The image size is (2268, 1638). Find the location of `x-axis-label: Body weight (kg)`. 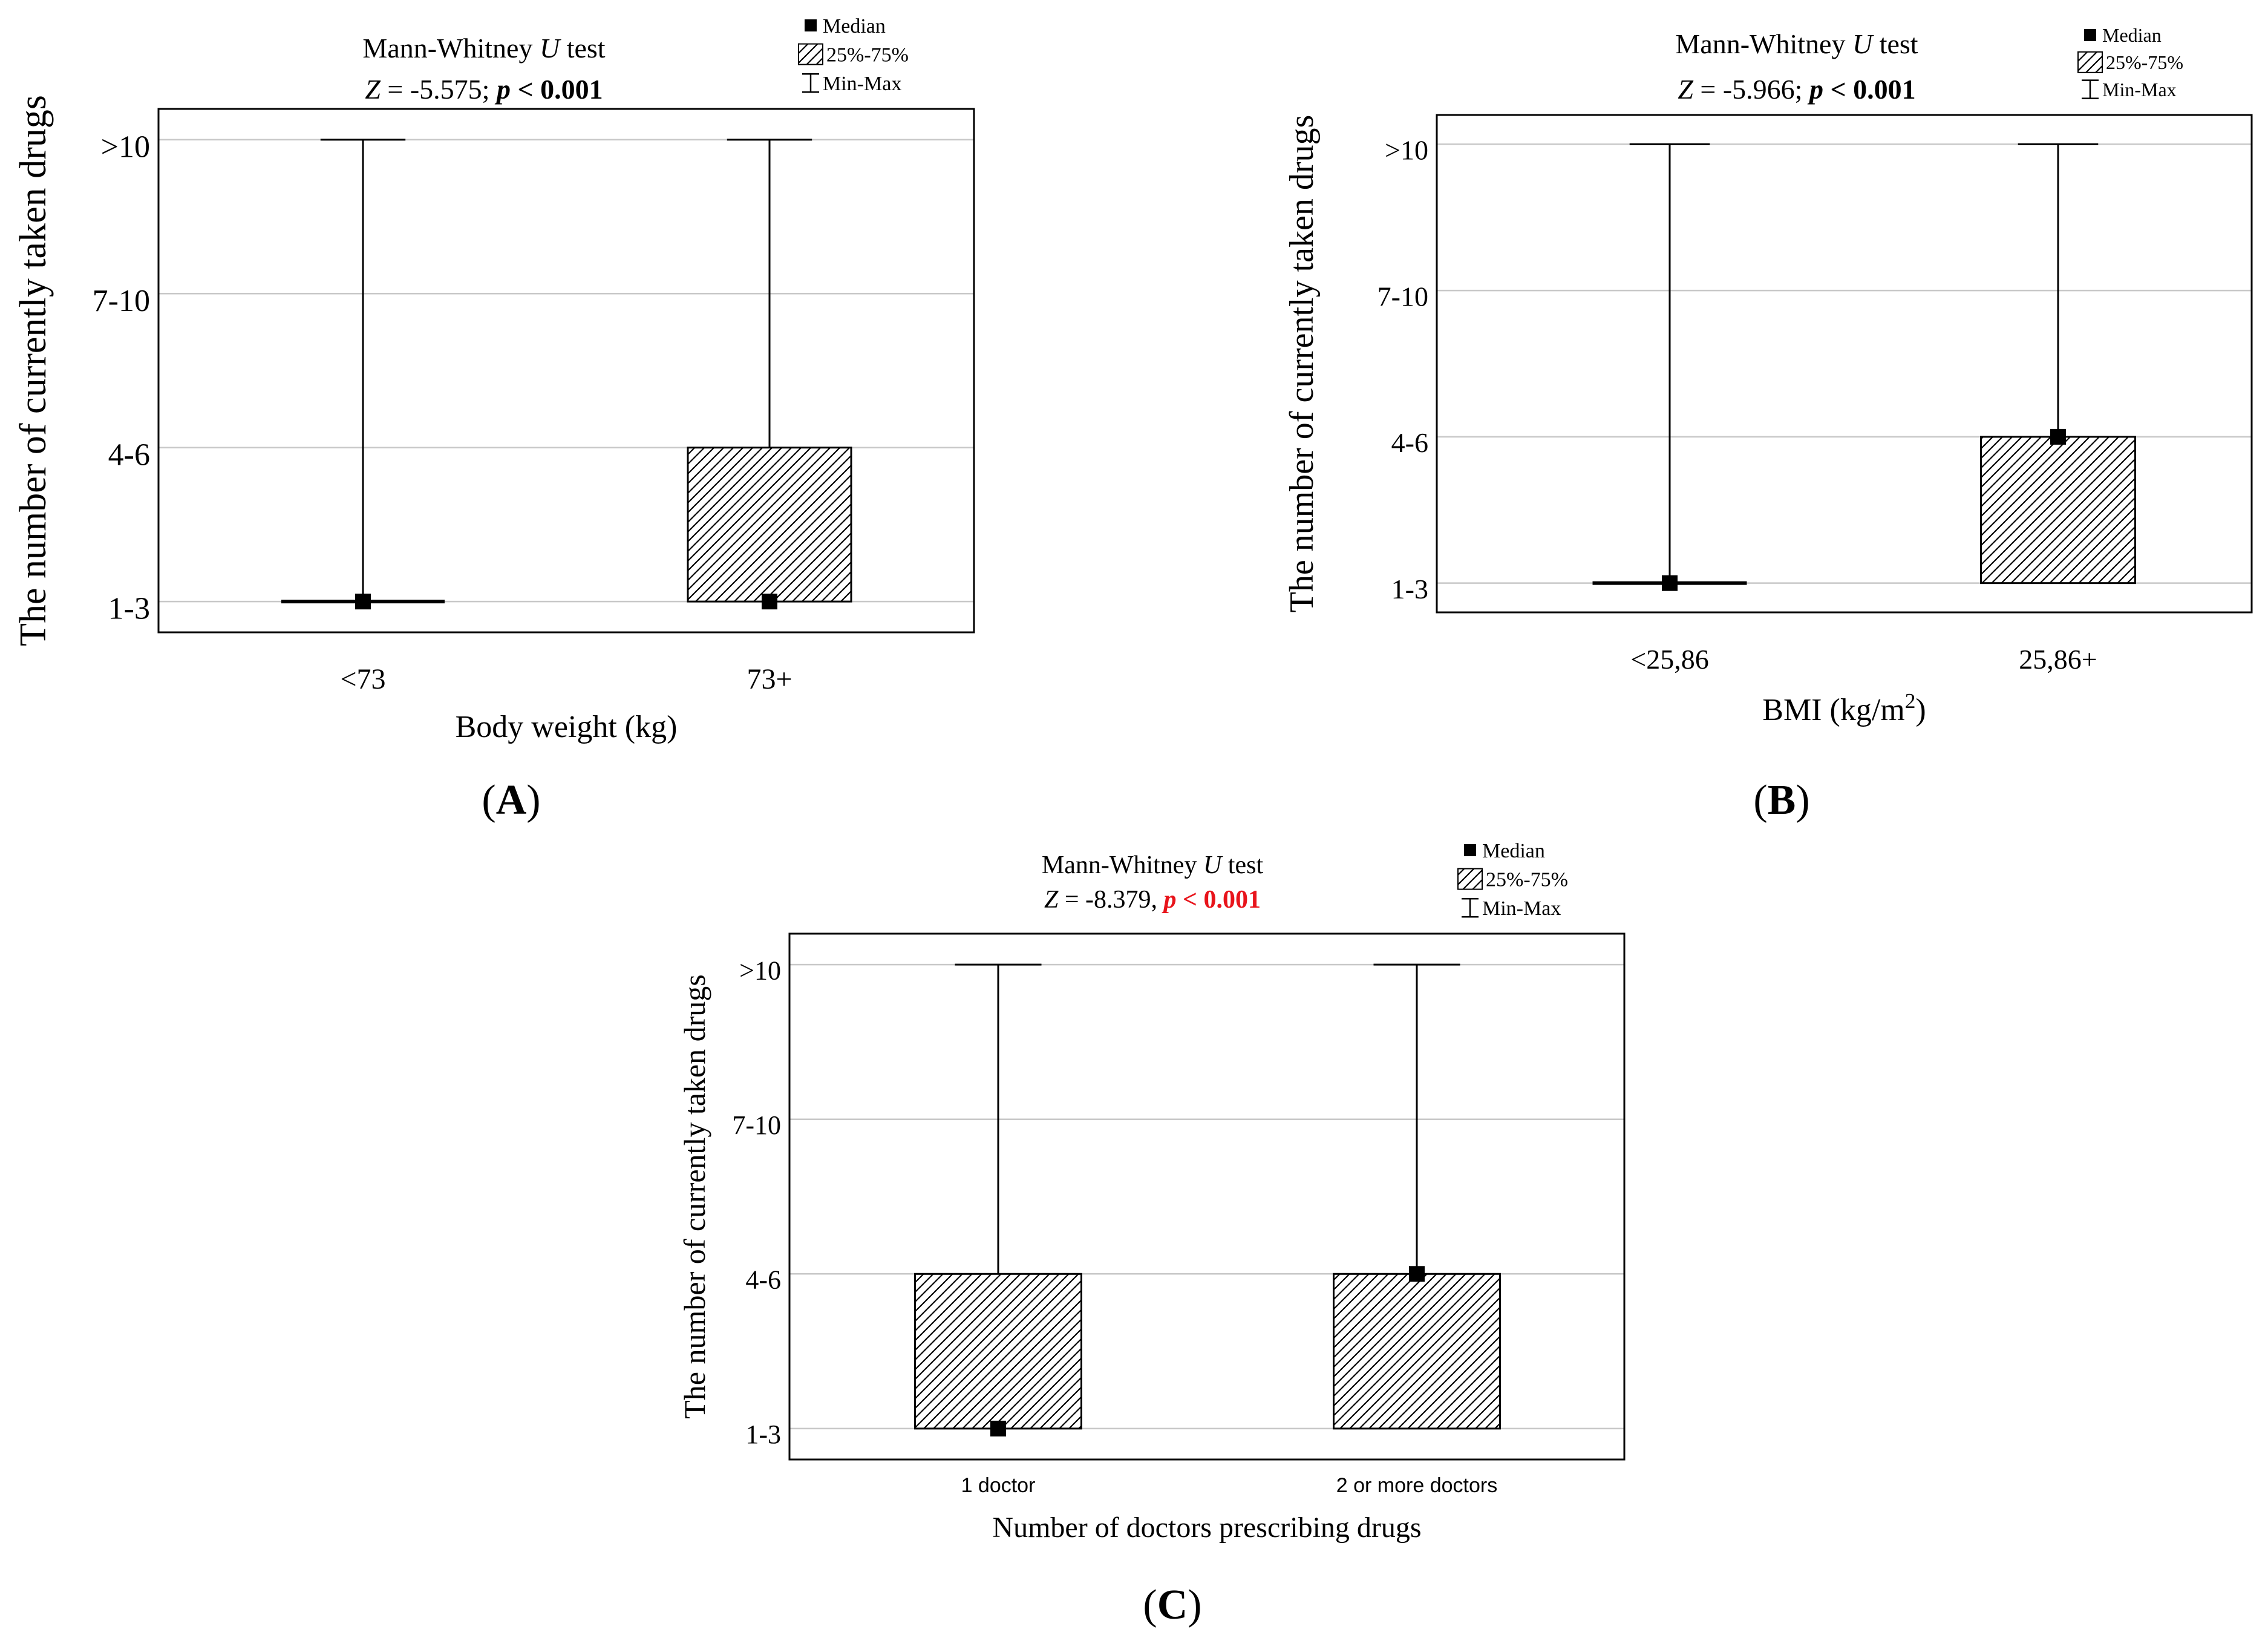

x-axis-label: Body weight (kg) is located at coordinates (567, 727).